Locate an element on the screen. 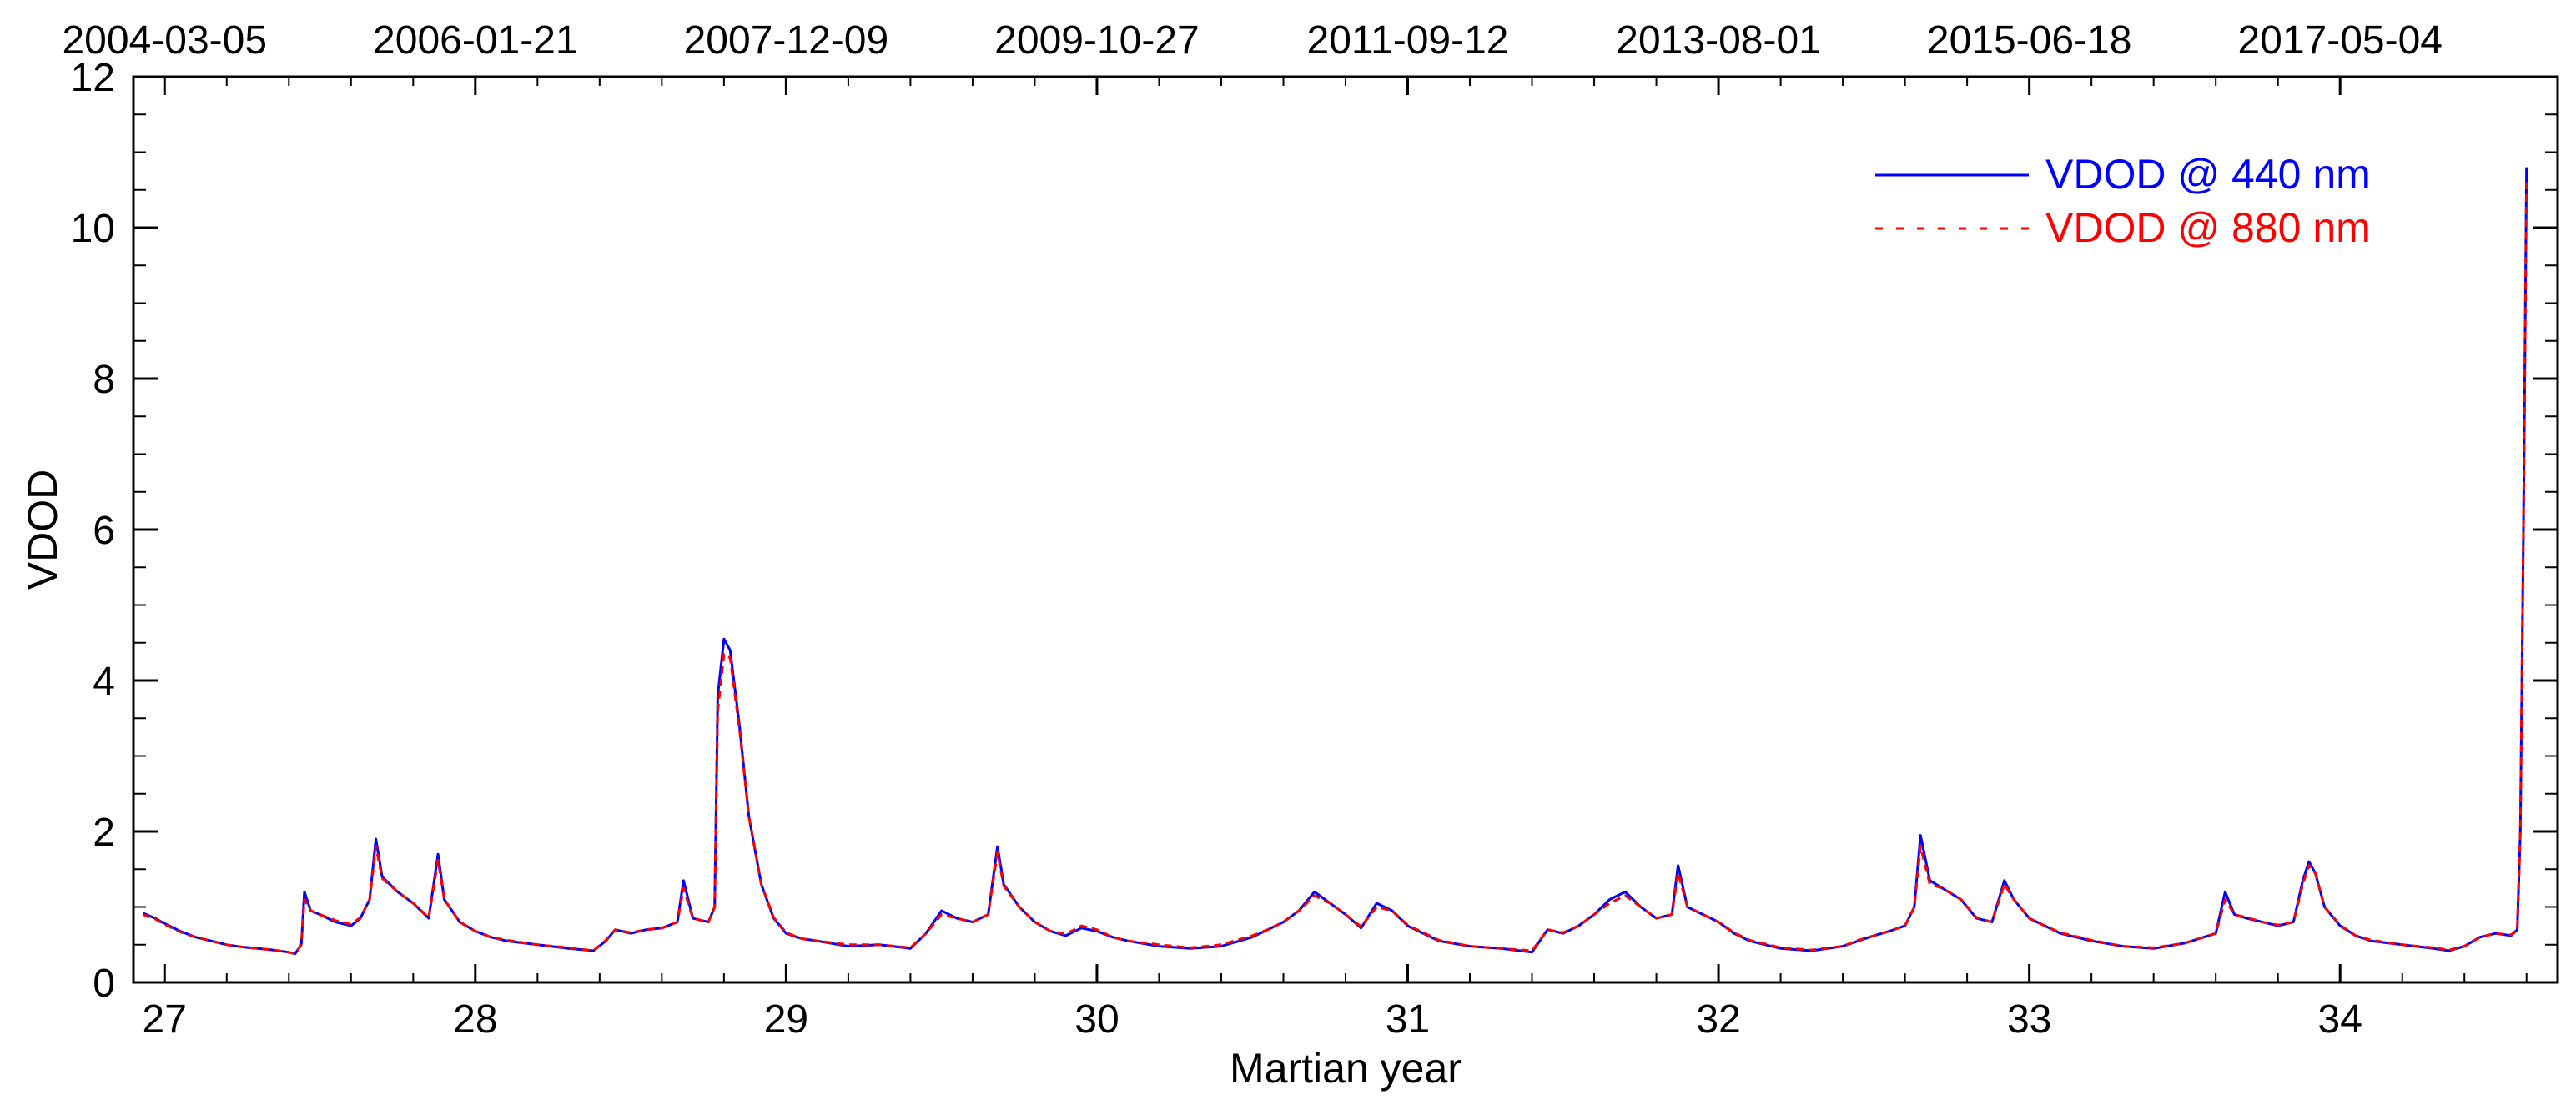 The image size is (2576, 1115). top-date-label: 2015-06-18 is located at coordinates (2029, 40).